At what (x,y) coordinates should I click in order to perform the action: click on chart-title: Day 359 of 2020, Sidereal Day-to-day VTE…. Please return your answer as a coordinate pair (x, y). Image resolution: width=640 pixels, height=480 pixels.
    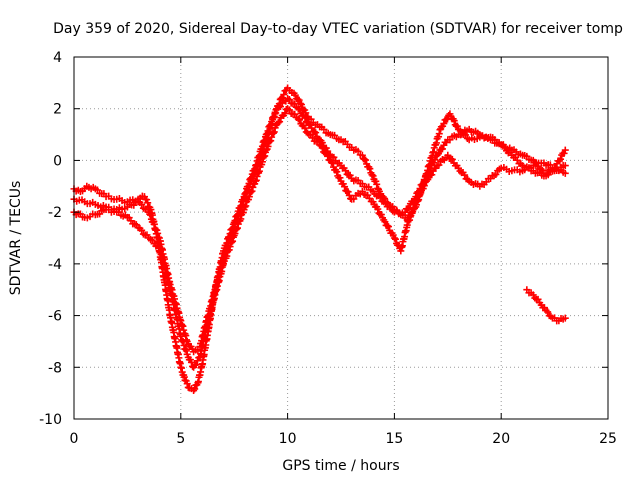
    Looking at the image, I should click on (338, 29).